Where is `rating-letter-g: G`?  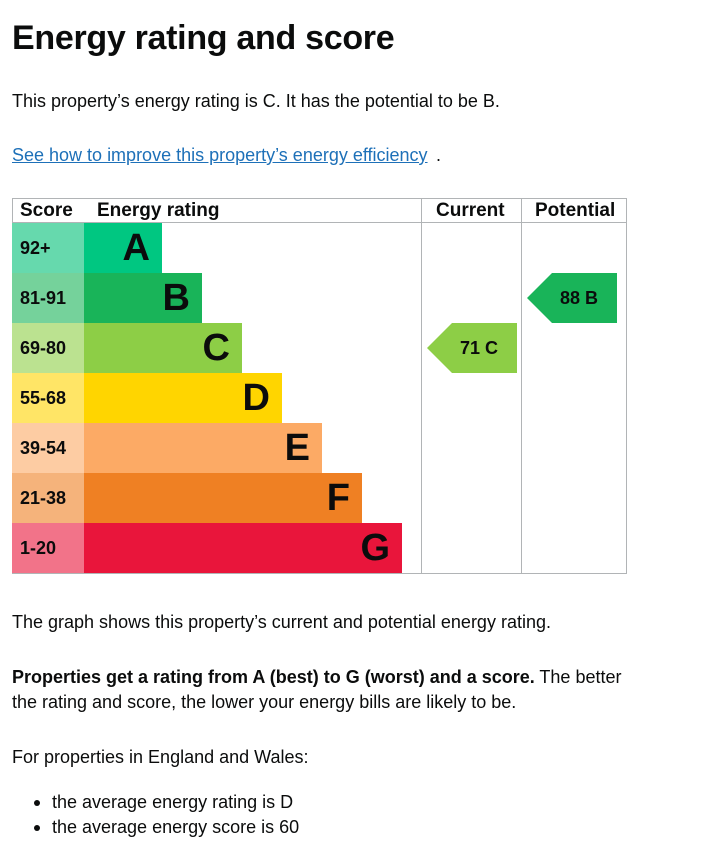
rating-letter-g: G is located at coordinates (375, 548).